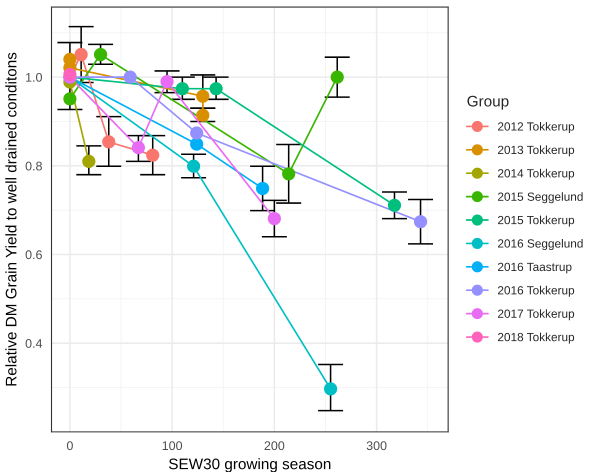 This screenshot has width=592, height=472. I want to click on x-tick-label: 200, so click(274, 445).